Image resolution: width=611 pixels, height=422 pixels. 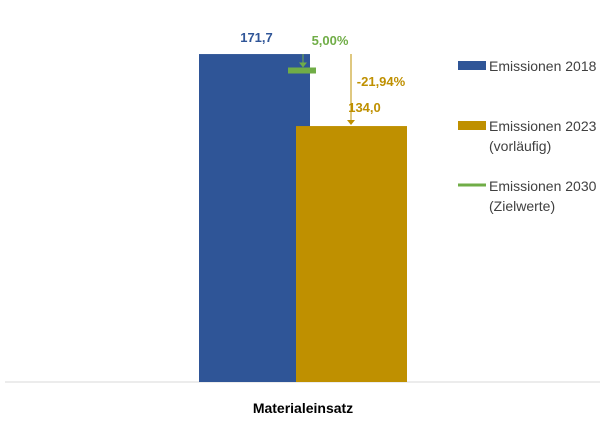 What do you see at coordinates (544, 136) in the screenshot?
I see `legend-label-2023: Emissionen 2023 (vorläufig)` at bounding box center [544, 136].